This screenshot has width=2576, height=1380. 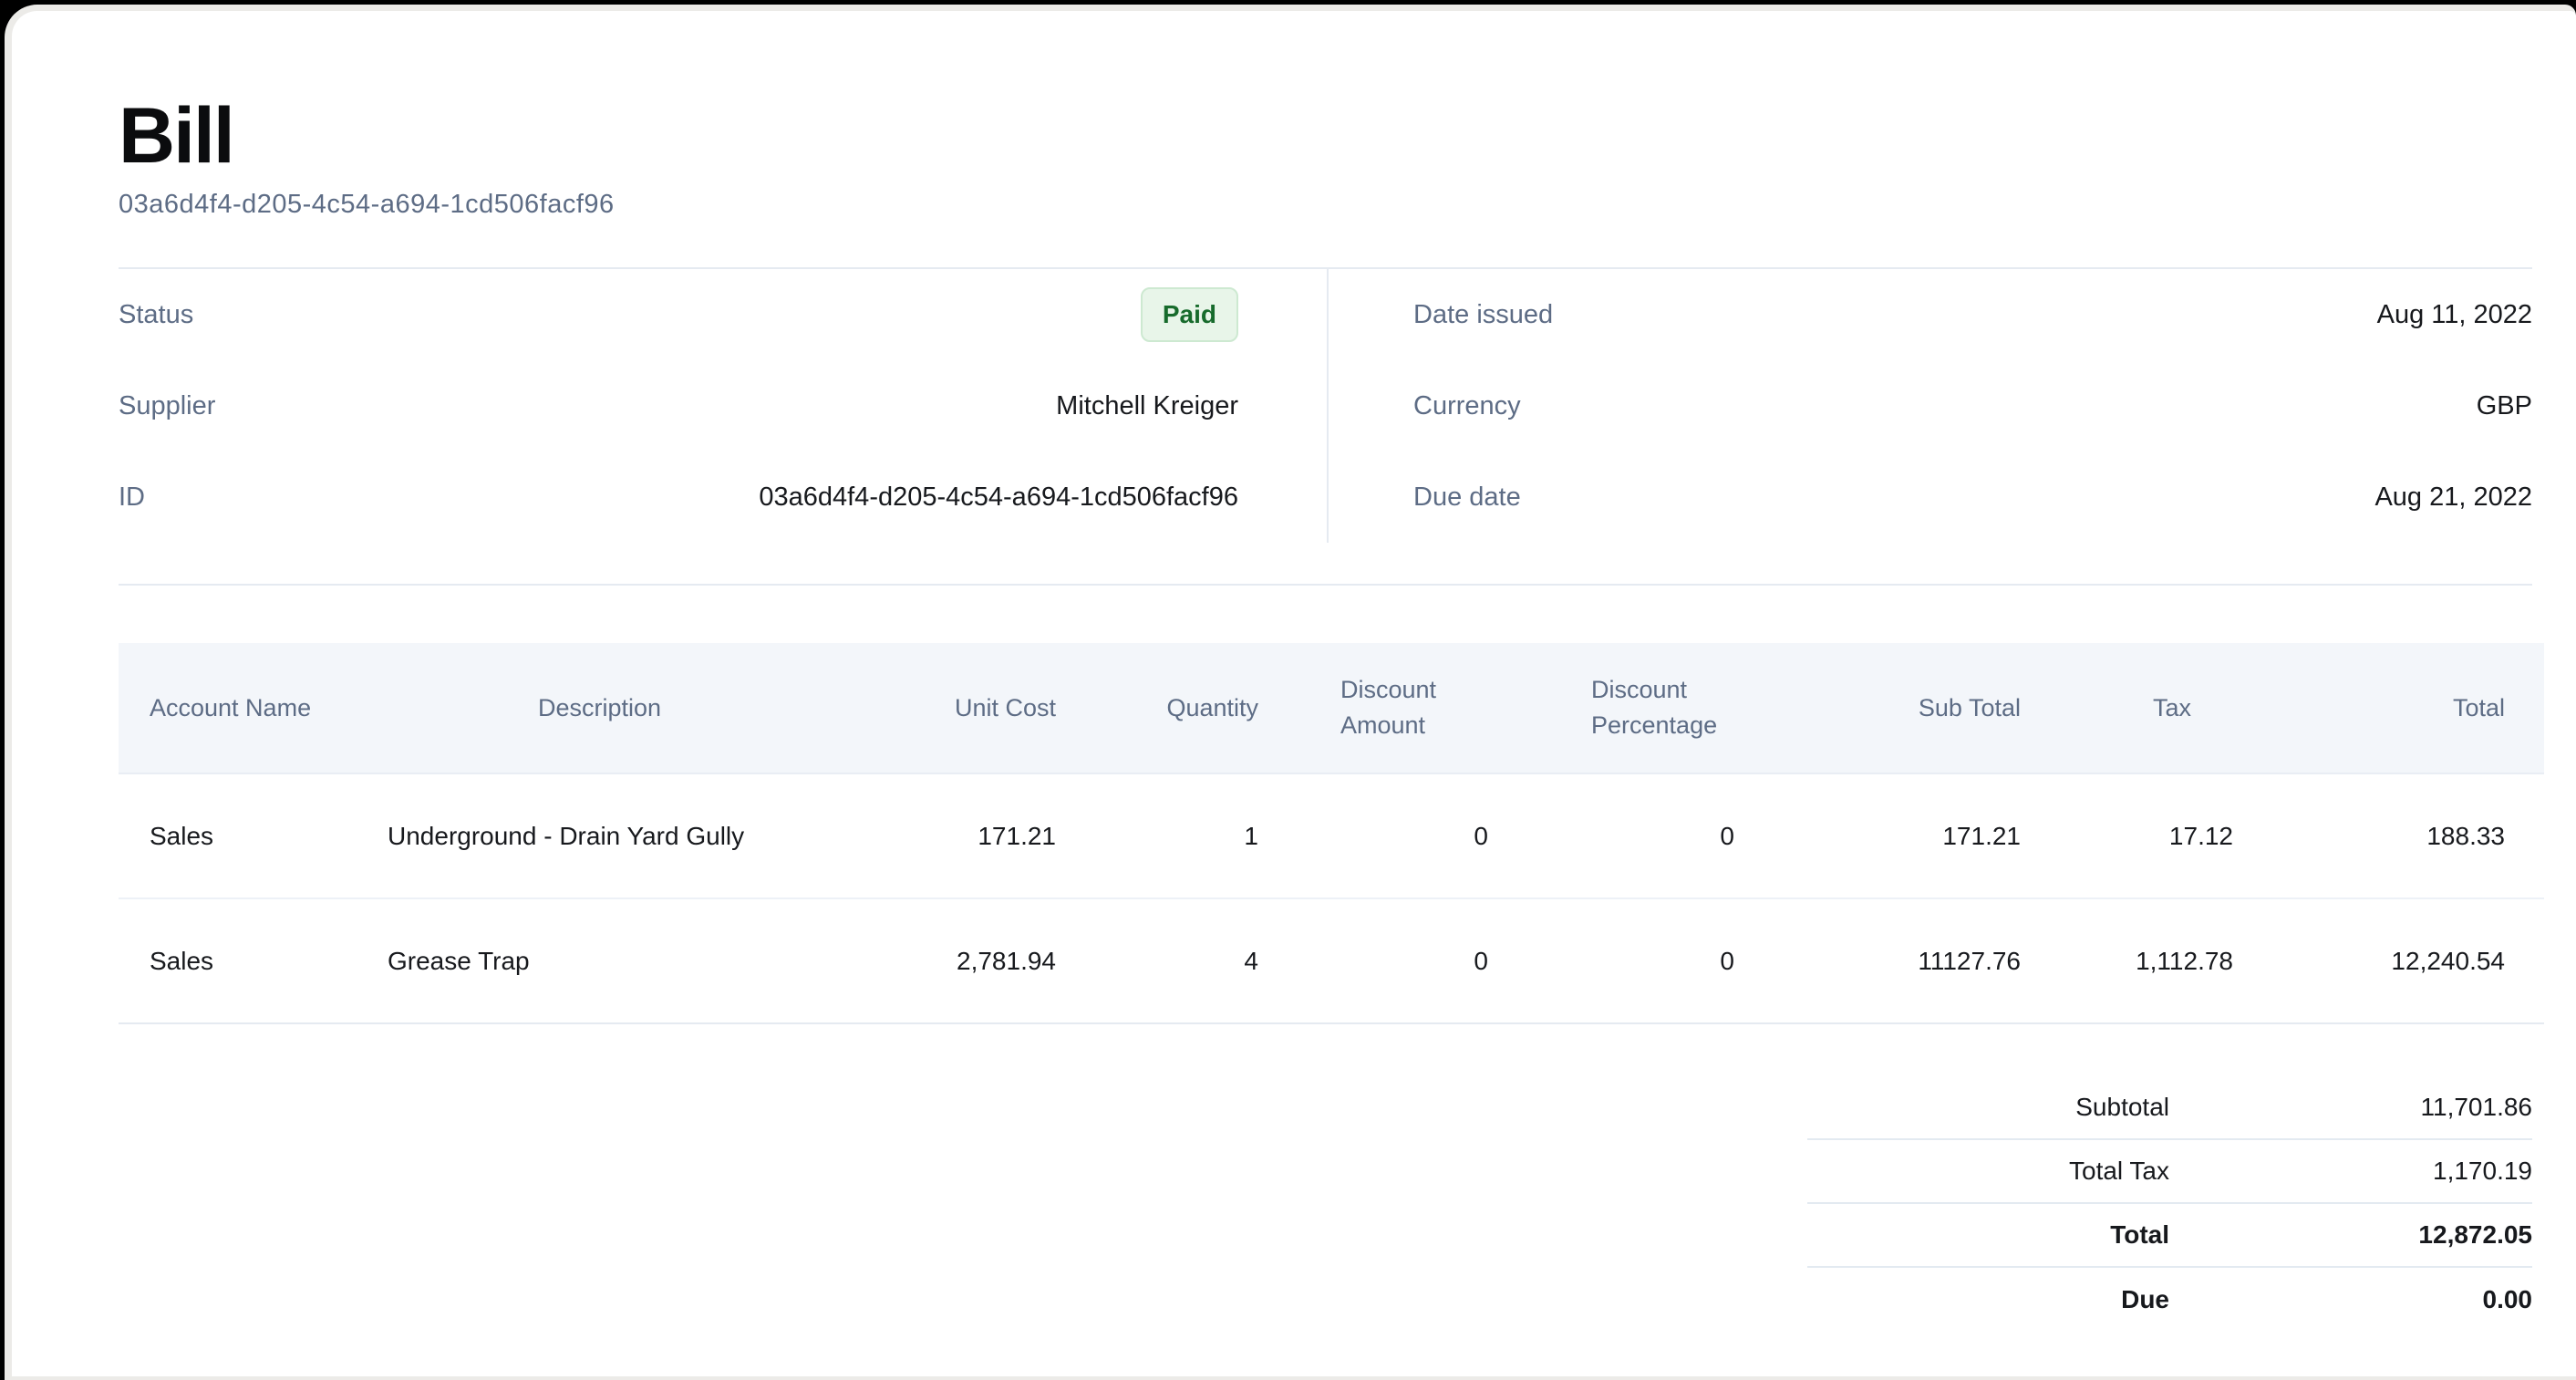 I want to click on subtotal-value: 11,701.86, so click(x=2476, y=1107).